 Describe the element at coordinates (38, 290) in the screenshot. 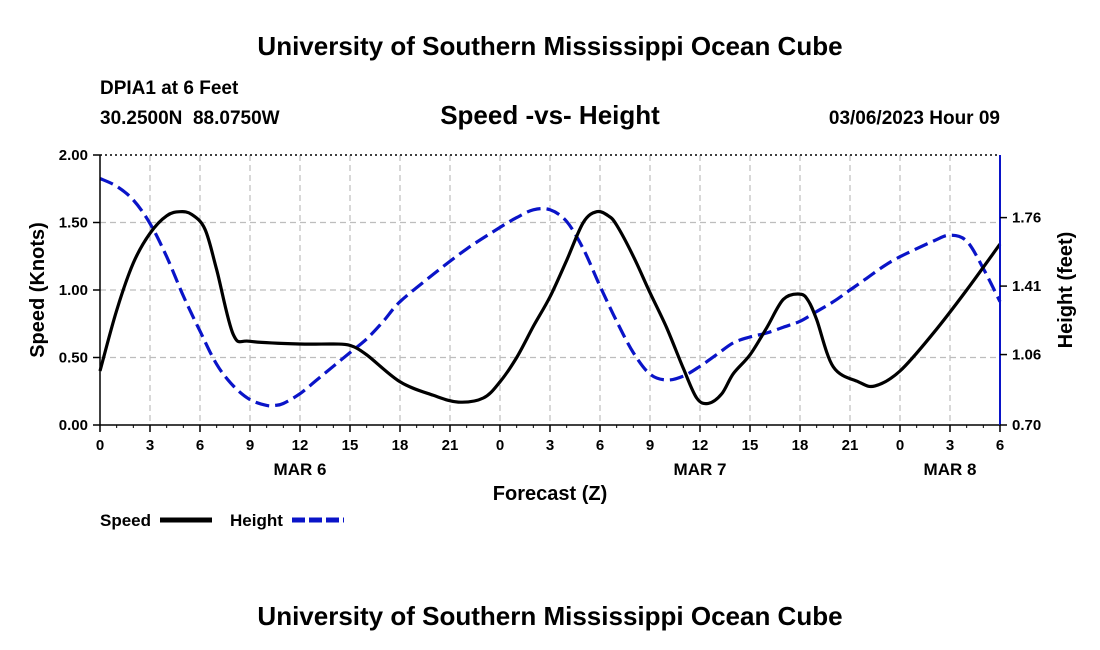

I see `y-axis-label: Speed (Knots)` at that location.